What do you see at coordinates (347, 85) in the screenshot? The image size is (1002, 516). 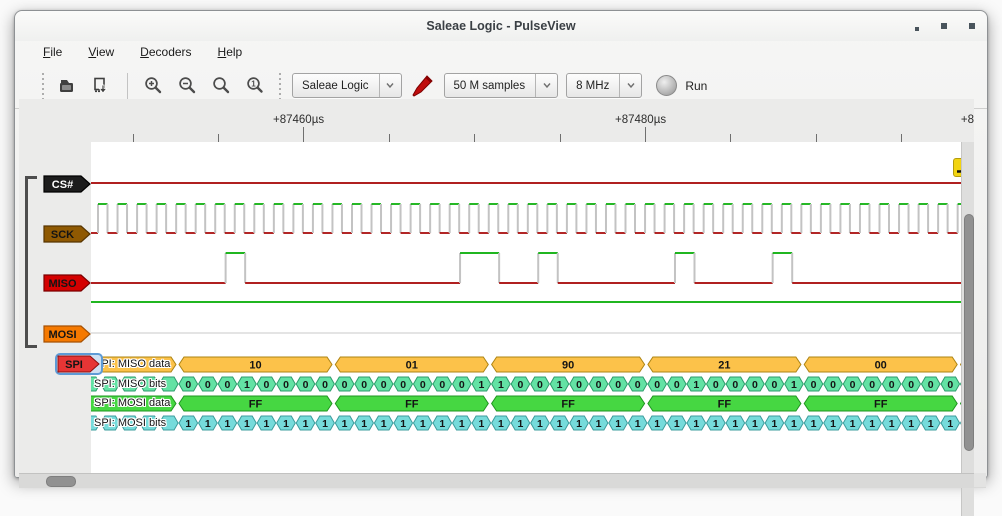 I see `device-select: Saleae Logic` at bounding box center [347, 85].